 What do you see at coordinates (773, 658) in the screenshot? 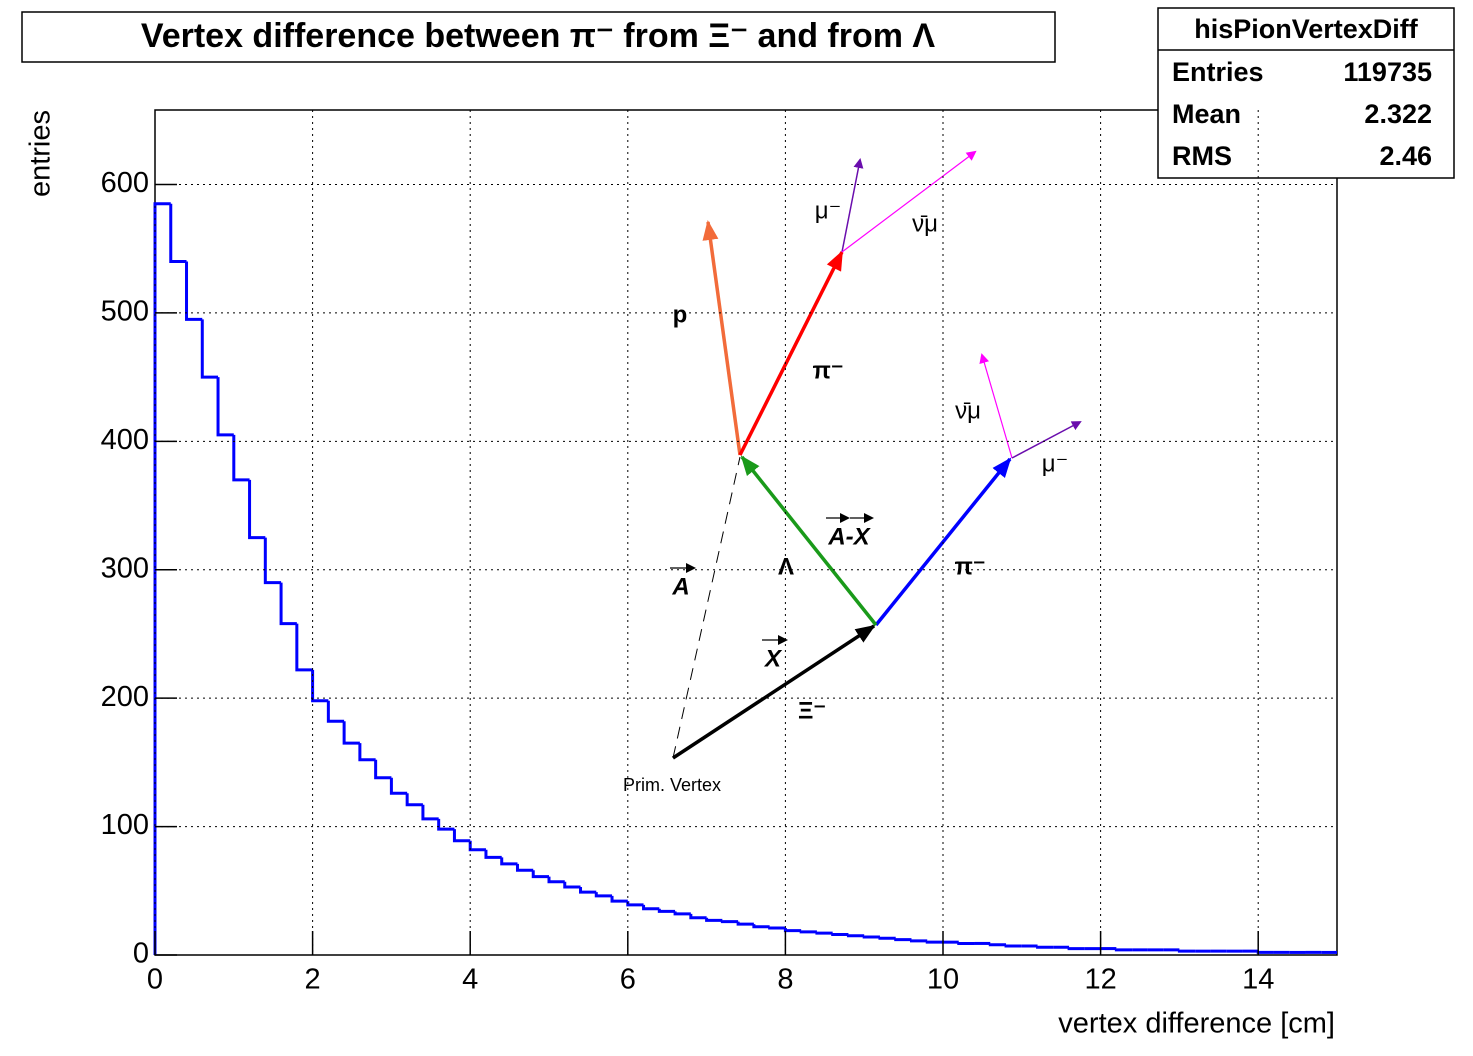
I see `diagram-label: X` at bounding box center [773, 658].